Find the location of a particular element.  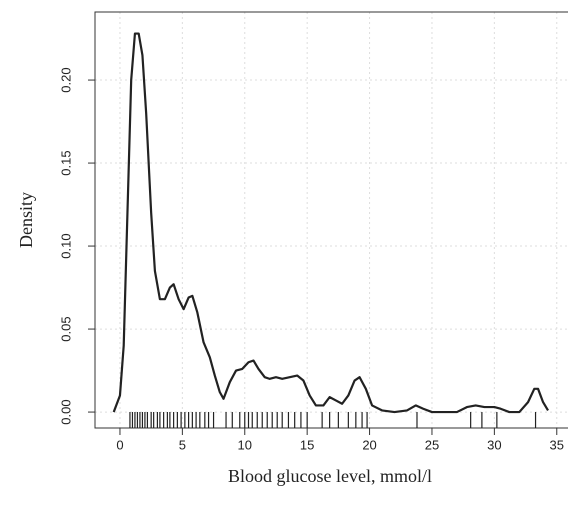

x-tick-label: 15 is located at coordinates (307, 444).